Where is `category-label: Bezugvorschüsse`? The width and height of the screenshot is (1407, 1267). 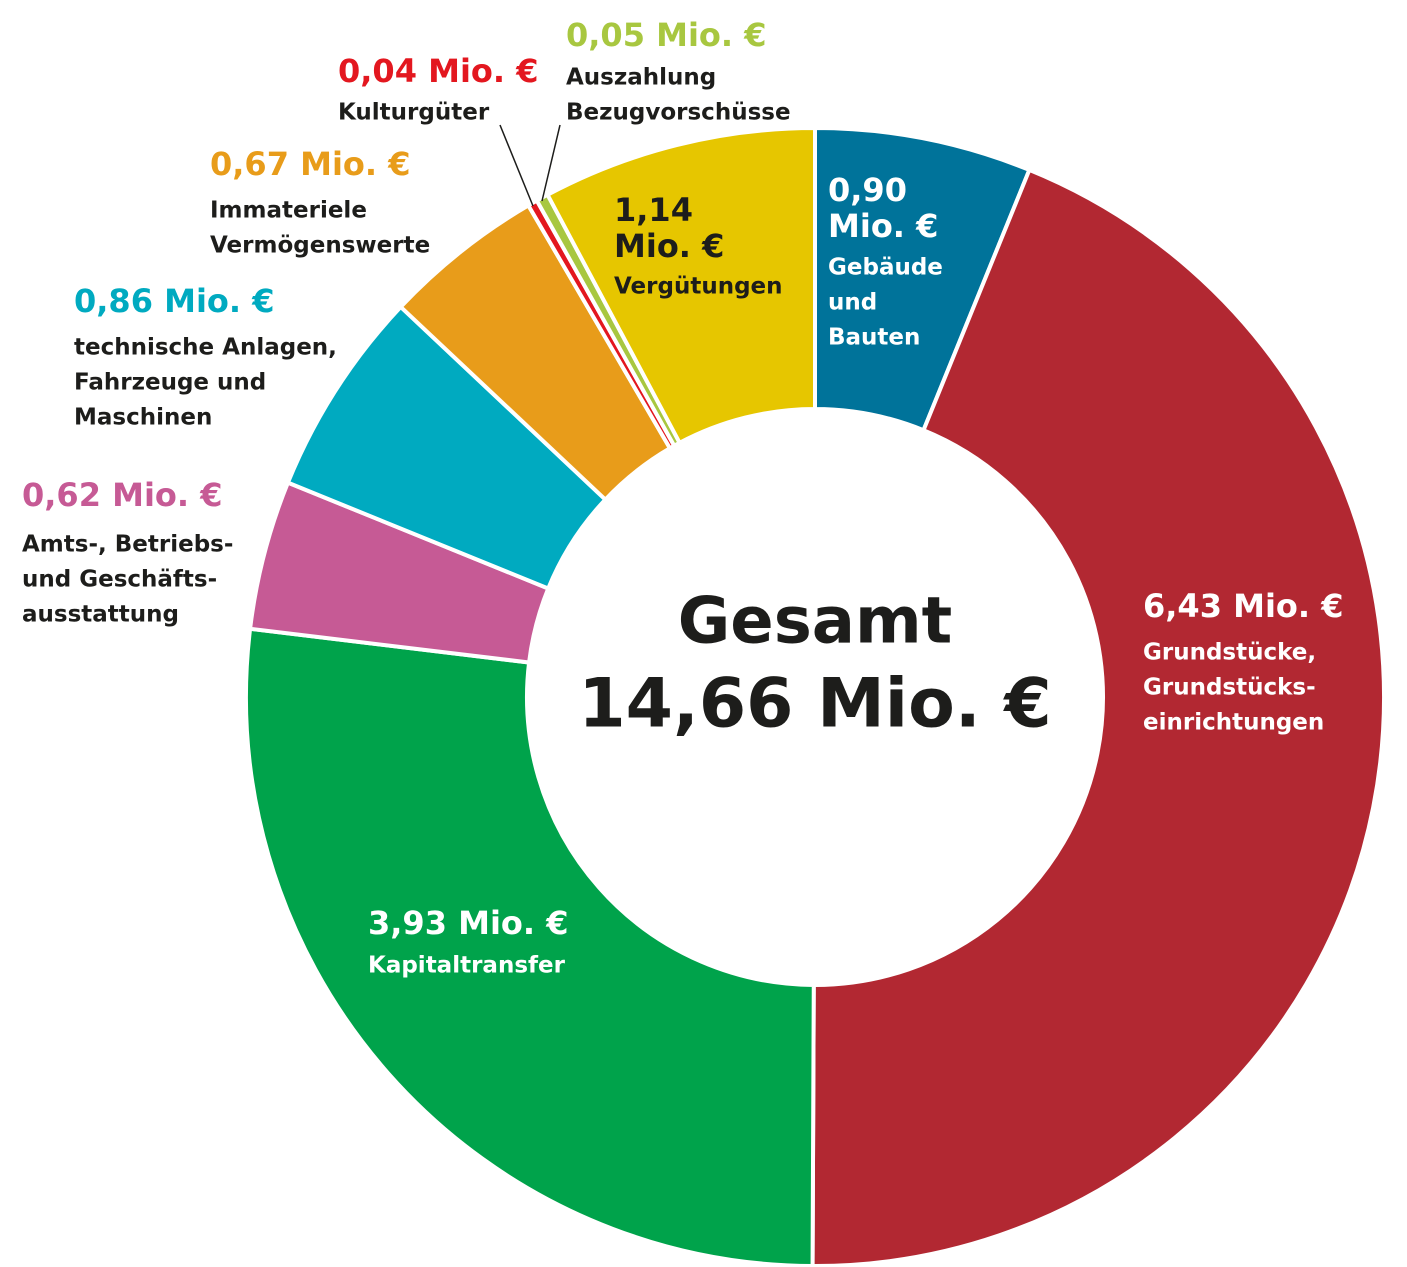
category-label: Bezugvorschüsse is located at coordinates (678, 113).